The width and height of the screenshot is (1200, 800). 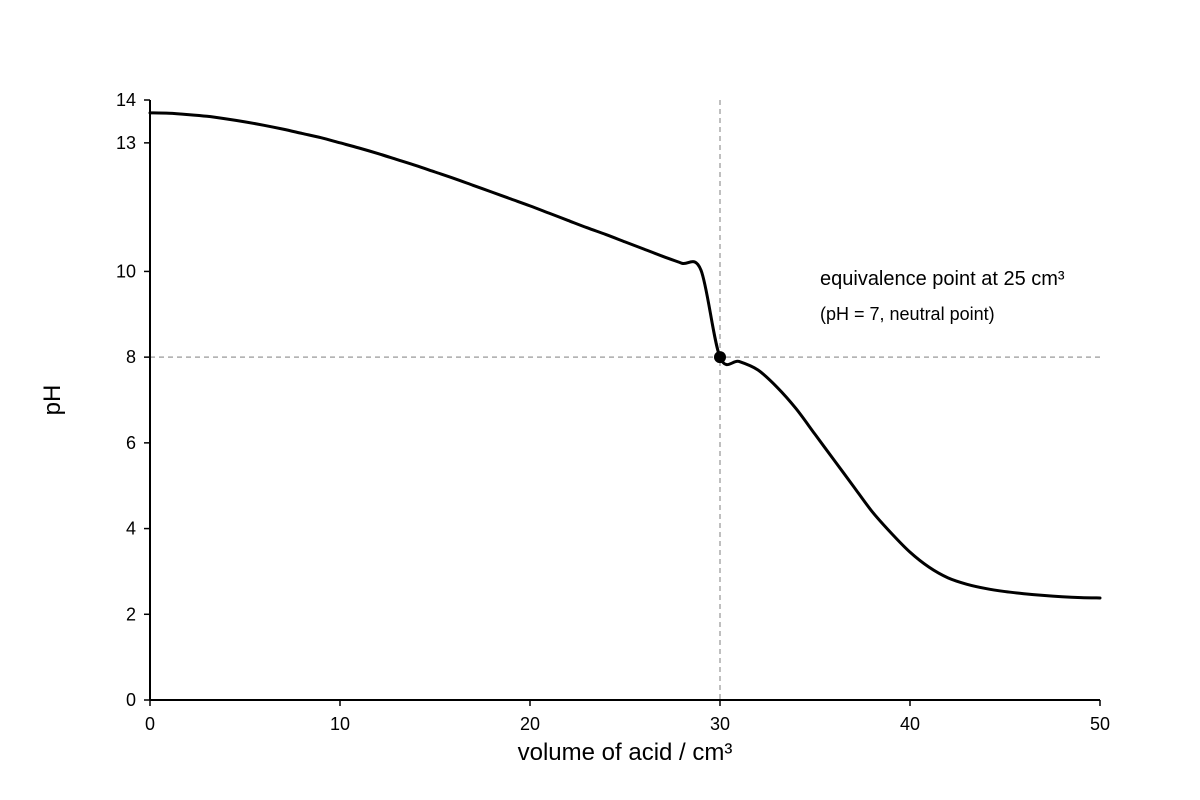 I want to click on y-tick-label: 6, so click(x=131, y=443).